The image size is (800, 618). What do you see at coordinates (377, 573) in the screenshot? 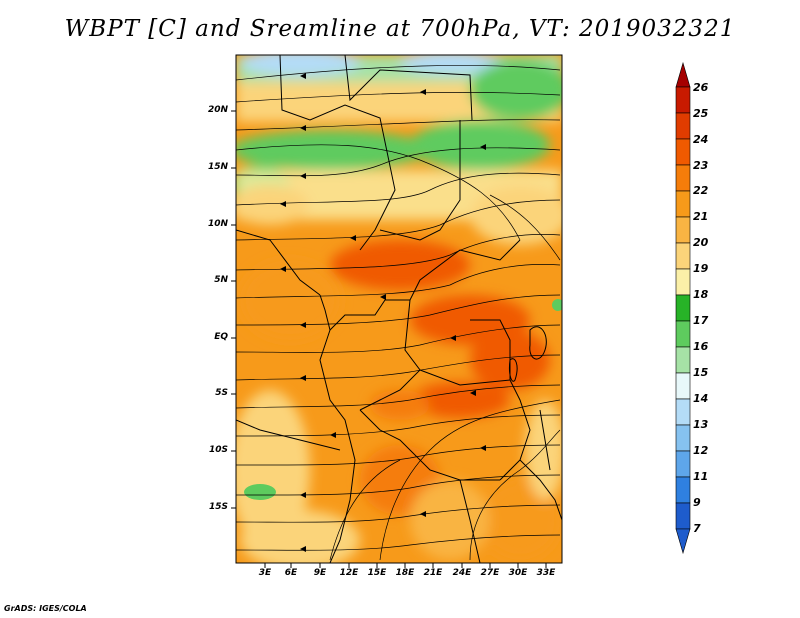
I see `lon-label-15e: 15E` at bounding box center [377, 573].